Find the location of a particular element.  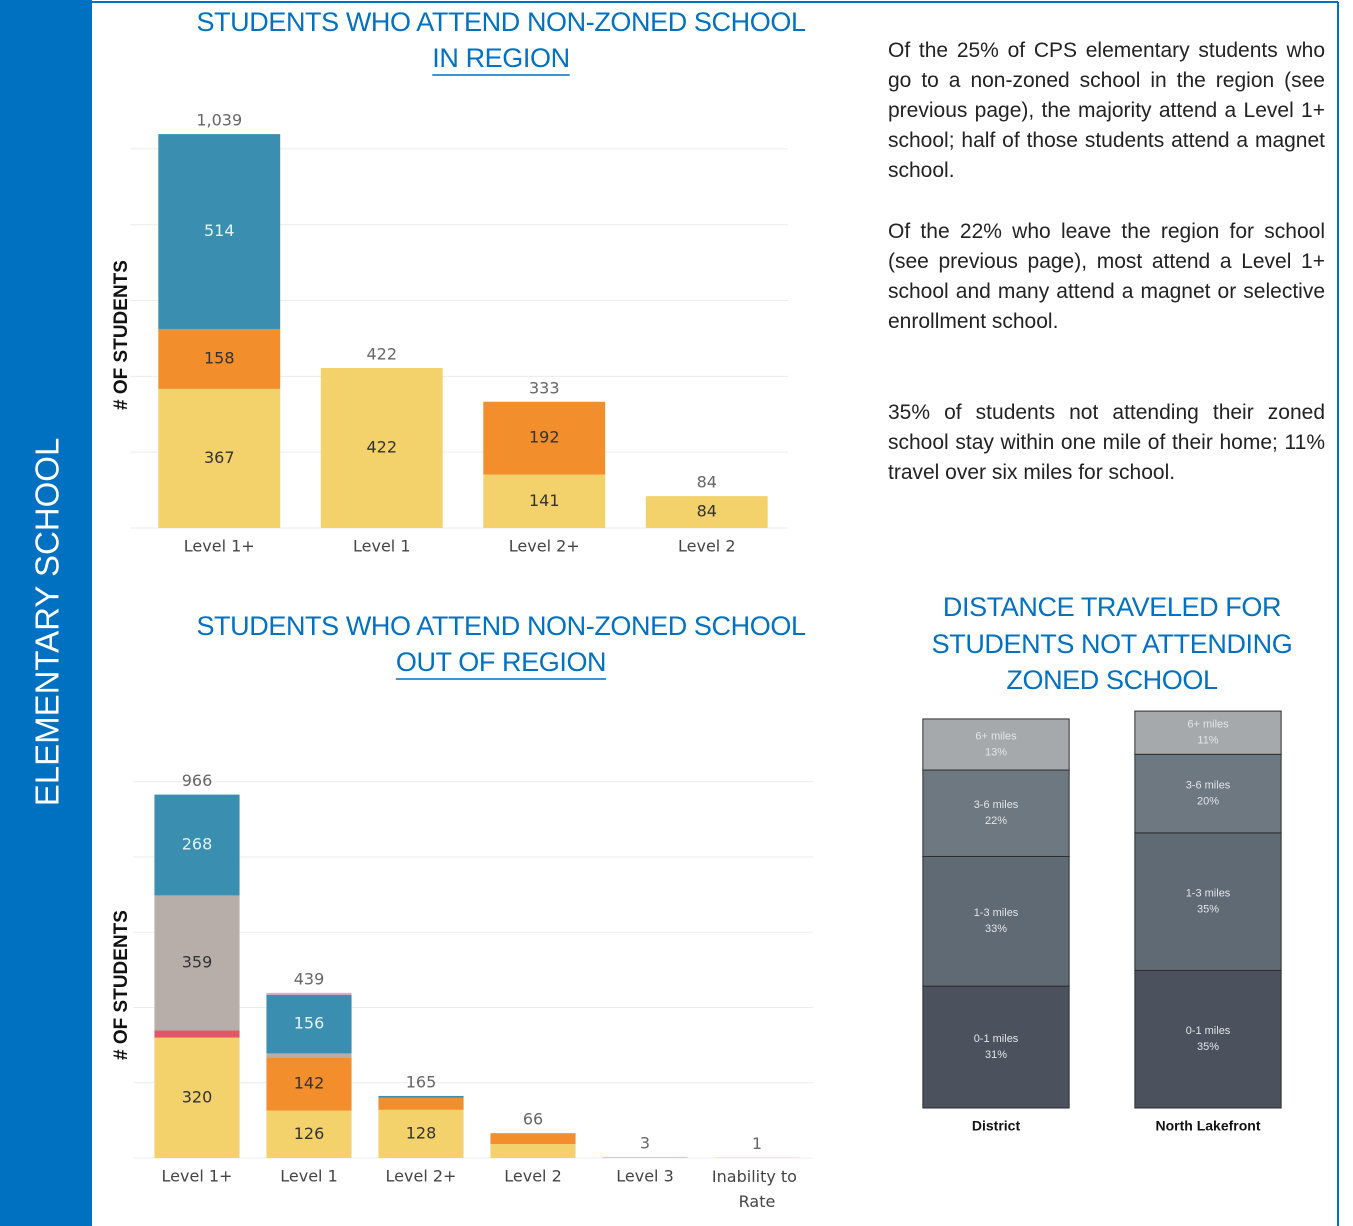

sidebar is located at coordinates (46, 613).